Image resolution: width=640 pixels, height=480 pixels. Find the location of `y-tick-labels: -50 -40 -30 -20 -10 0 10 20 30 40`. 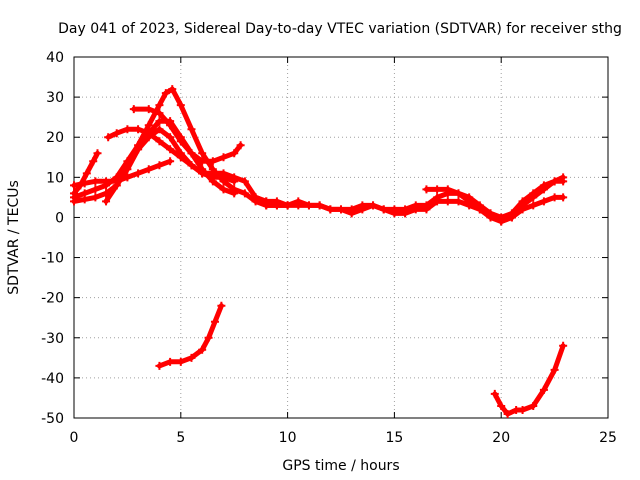

y-tick-labels: -50 -40 -30 -20 -10 0 10 20 30 40 is located at coordinates (52, 238).